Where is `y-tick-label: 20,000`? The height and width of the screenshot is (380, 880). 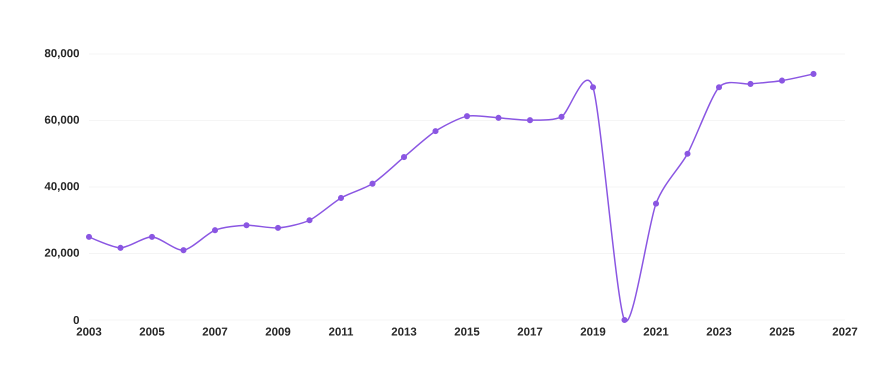
y-tick-label: 20,000 is located at coordinates (62, 253).